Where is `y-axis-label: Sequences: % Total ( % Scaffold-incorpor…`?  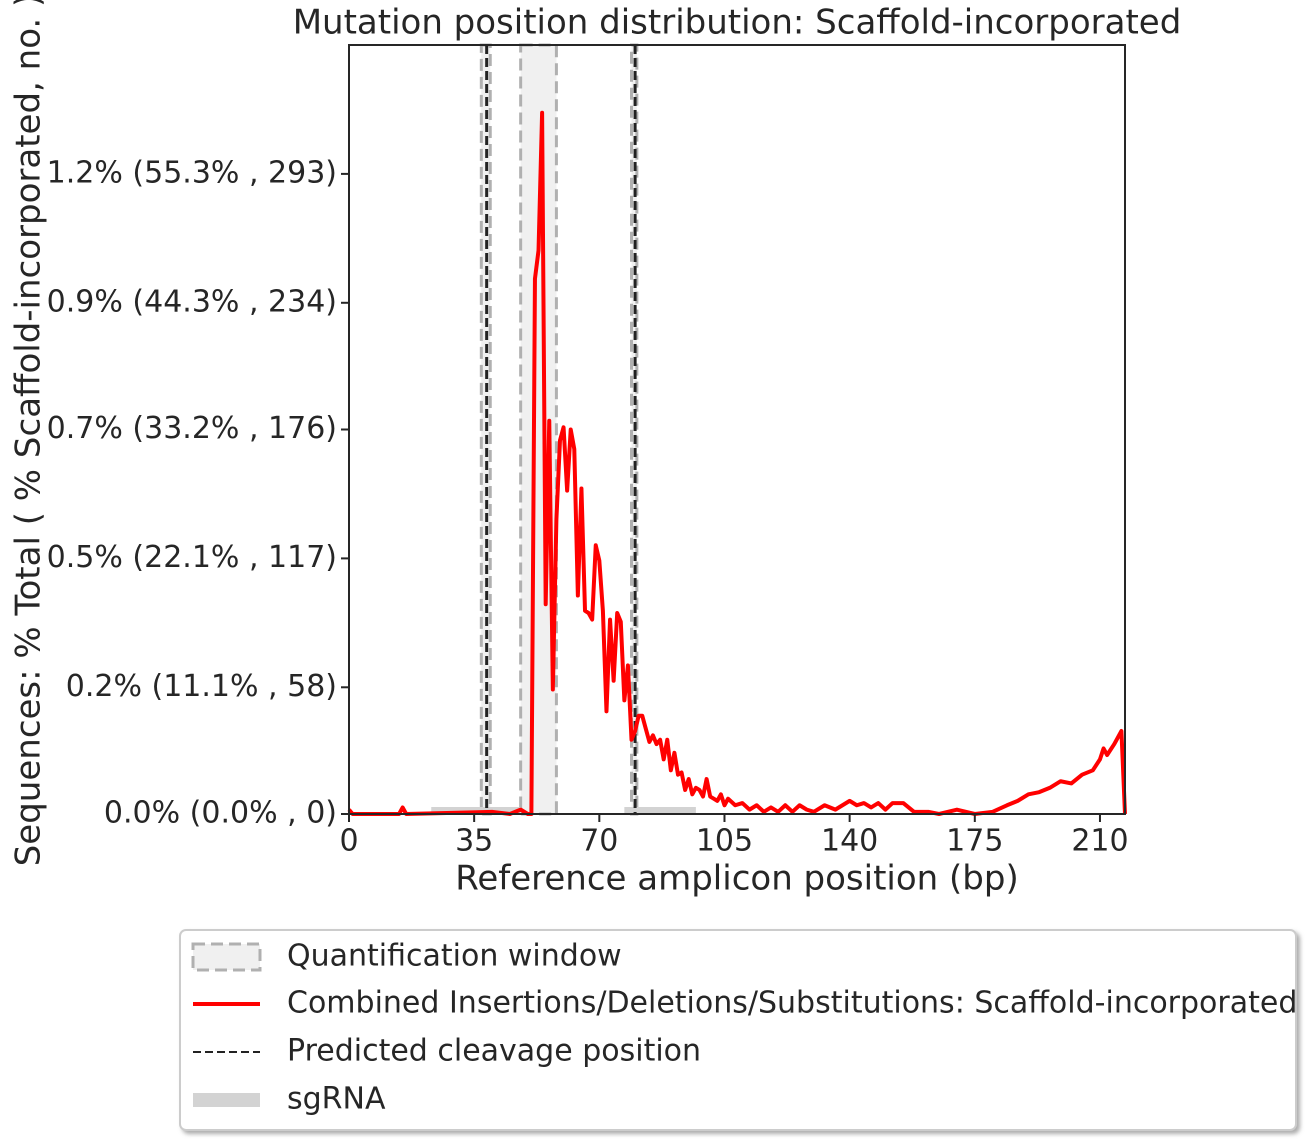
y-axis-label: Sequences: % Total ( % Scaffold-incorpor… is located at coordinates (29, 433).